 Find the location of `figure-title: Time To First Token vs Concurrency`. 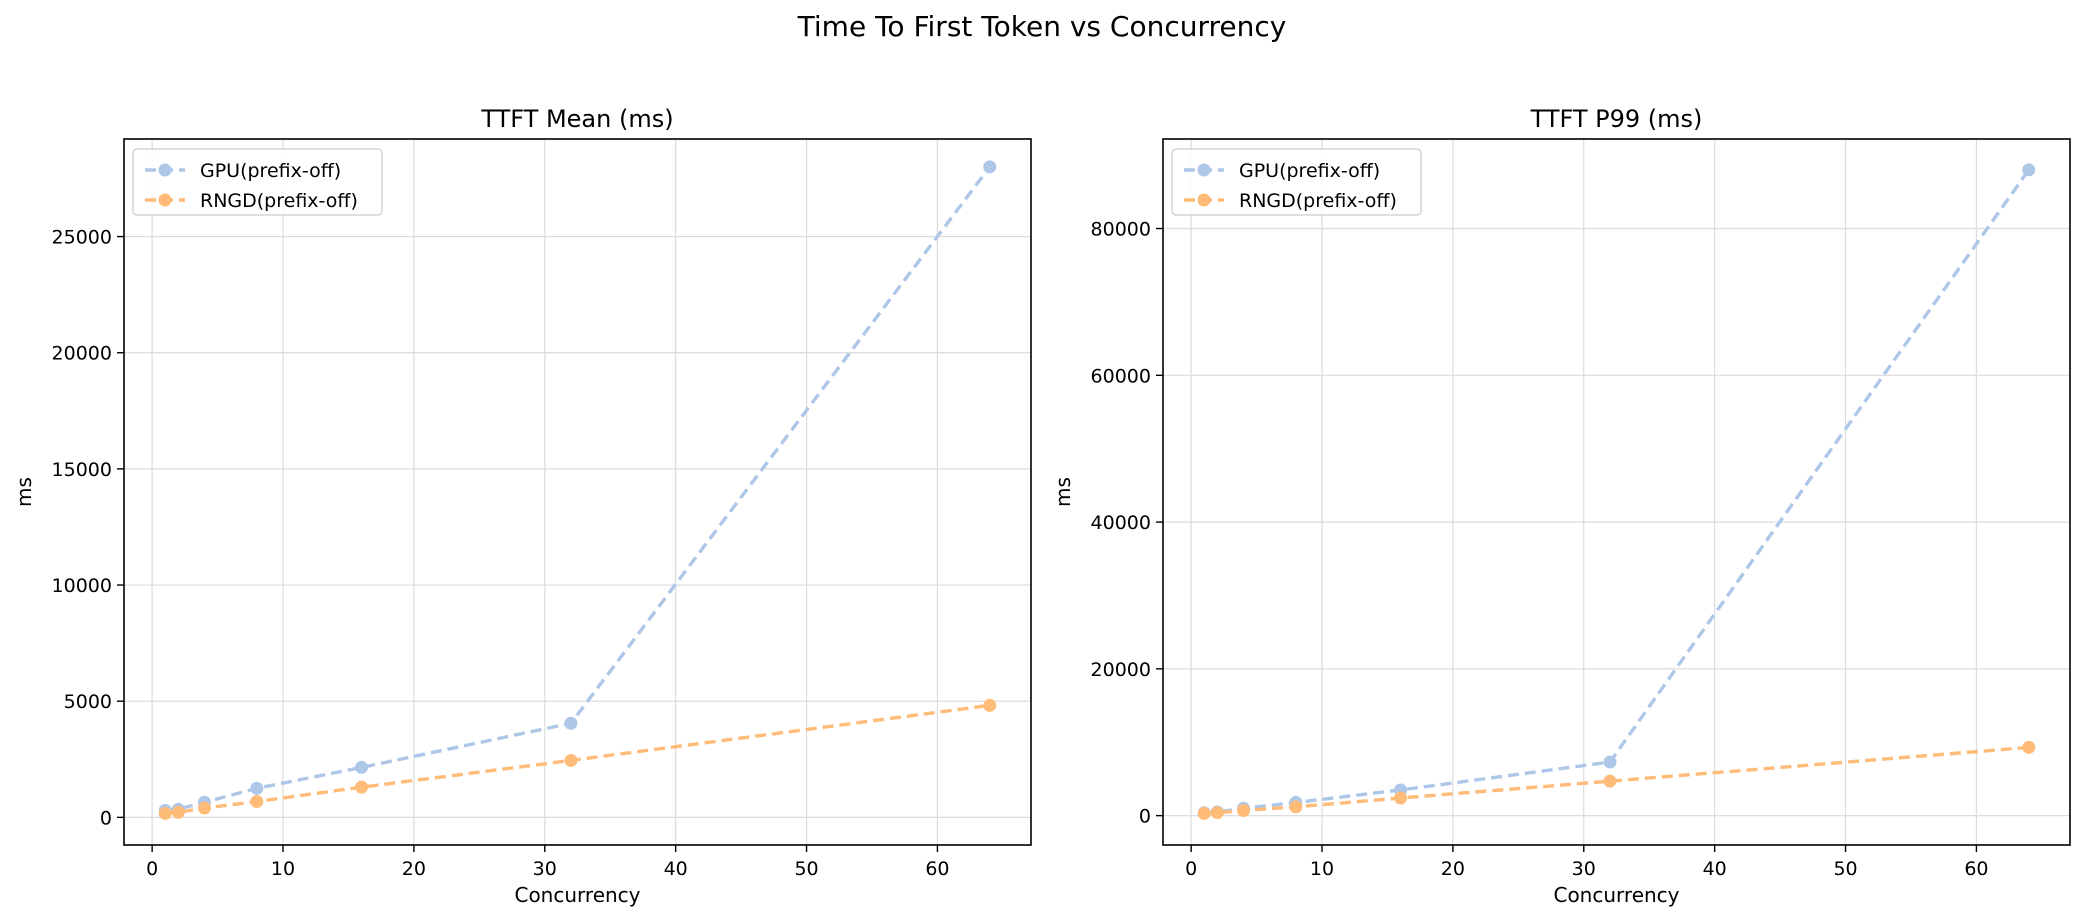

figure-title: Time To First Token vs Concurrency is located at coordinates (1042, 26).